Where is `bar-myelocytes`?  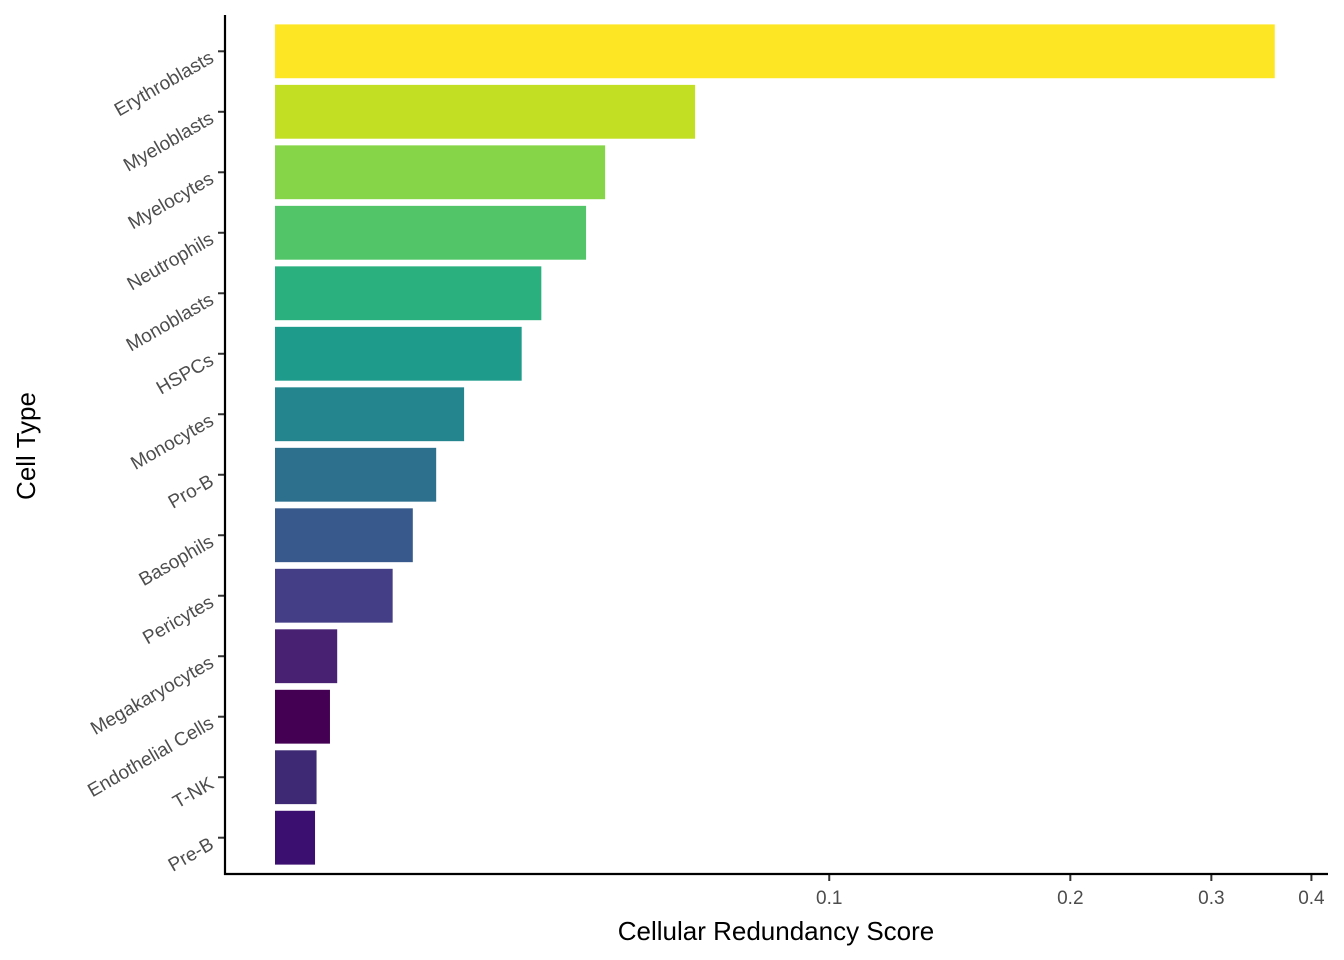 bar-myelocytes is located at coordinates (440, 172).